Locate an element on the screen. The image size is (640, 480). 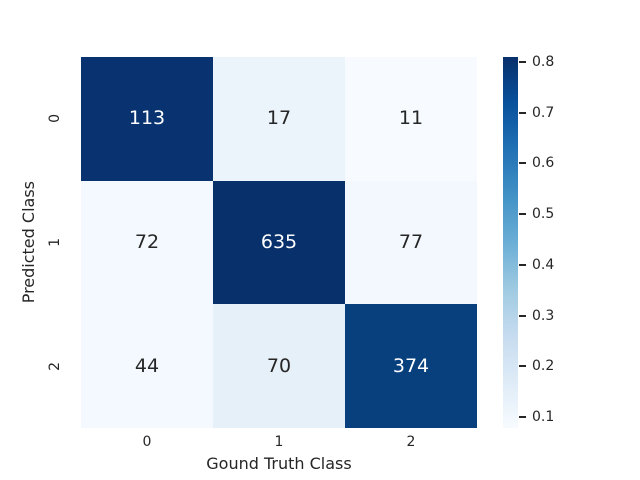
heatmap-cell-r1c0: 72 is located at coordinates (147, 242).